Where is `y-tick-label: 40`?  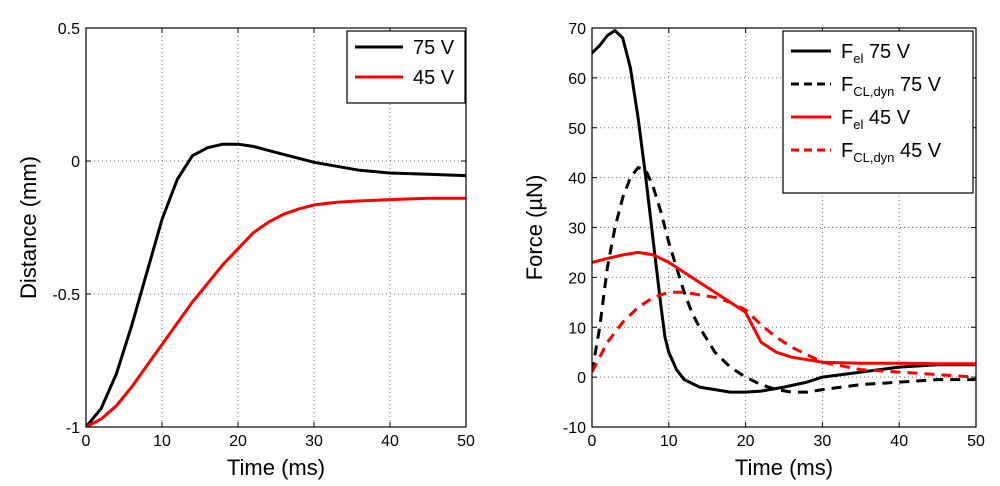
y-tick-label: 40 is located at coordinates (577, 179).